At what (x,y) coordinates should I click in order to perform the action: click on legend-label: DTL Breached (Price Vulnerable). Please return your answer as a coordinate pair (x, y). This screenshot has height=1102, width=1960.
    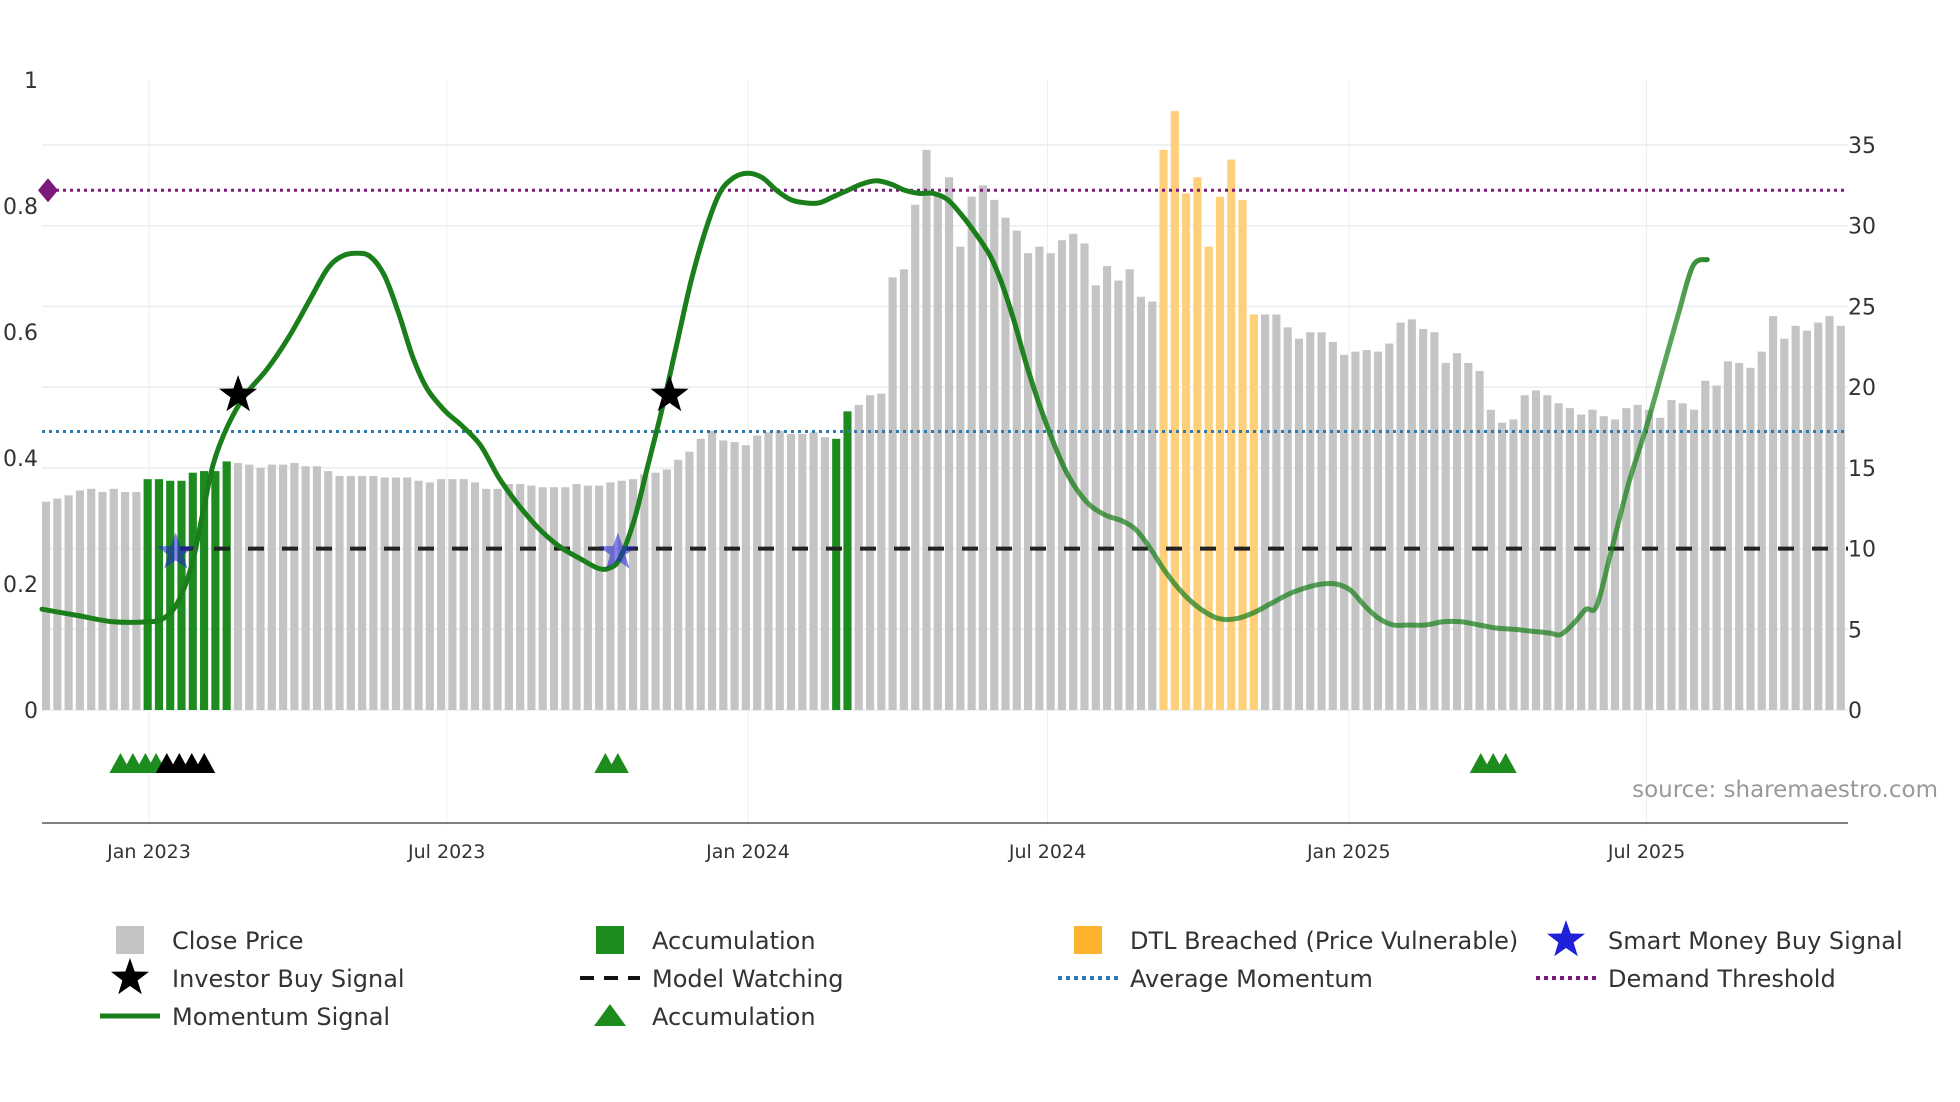
    Looking at the image, I should click on (1324, 941).